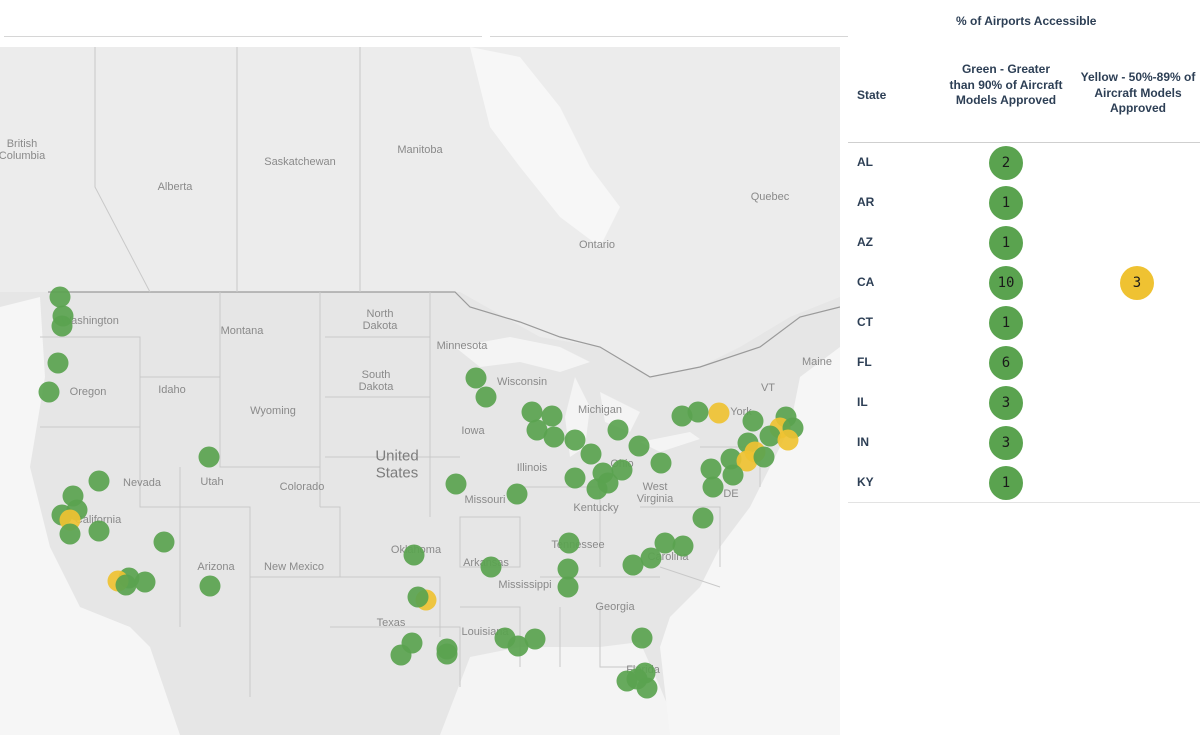 This screenshot has width=1200, height=735. Describe the element at coordinates (216, 566) in the screenshot. I see `map-place-label: Arizona` at that location.